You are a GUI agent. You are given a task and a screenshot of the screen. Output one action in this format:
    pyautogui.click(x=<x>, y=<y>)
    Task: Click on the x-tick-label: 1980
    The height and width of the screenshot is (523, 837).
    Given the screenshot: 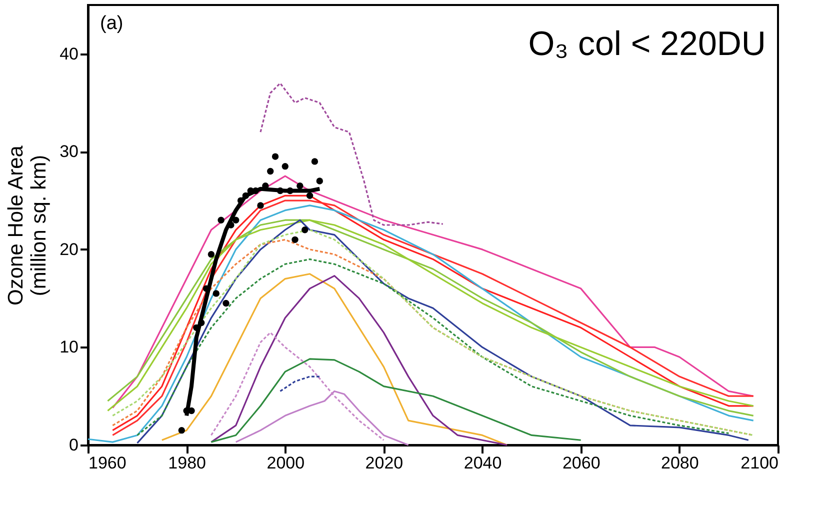 What is the action you would take?
    pyautogui.click(x=187, y=463)
    